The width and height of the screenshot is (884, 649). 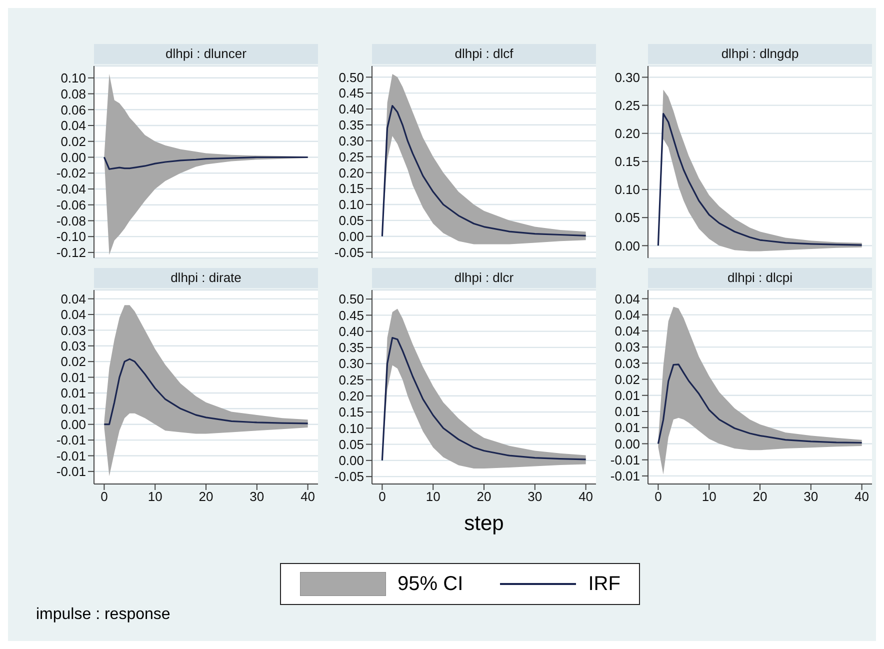 What do you see at coordinates (73, 110) in the screenshot?
I see `y-tick-label: 0.06` at bounding box center [73, 110].